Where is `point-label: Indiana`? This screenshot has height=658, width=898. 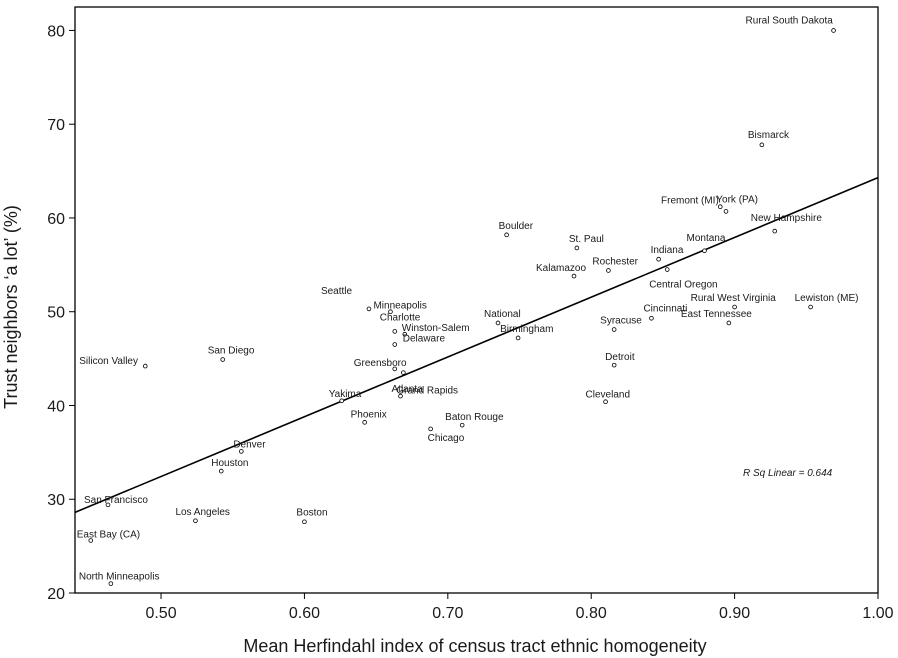
point-label: Indiana is located at coordinates (667, 250).